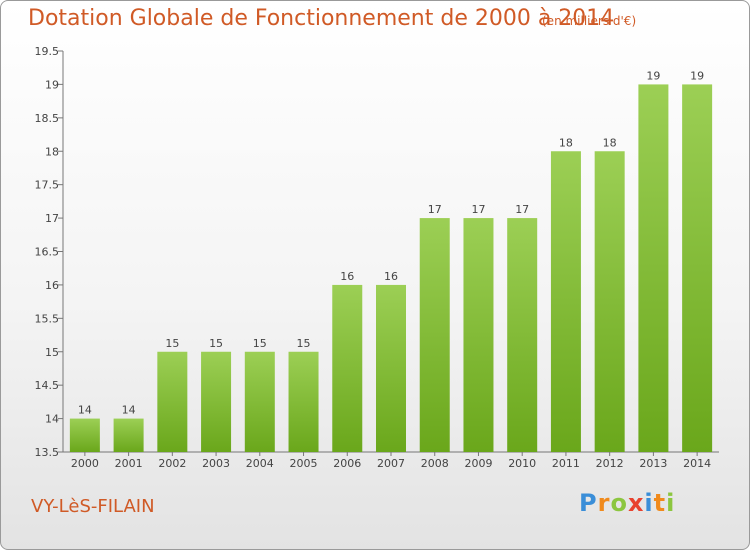 This screenshot has width=750, height=550. I want to click on x-tick-label: 2013, so click(653, 463).